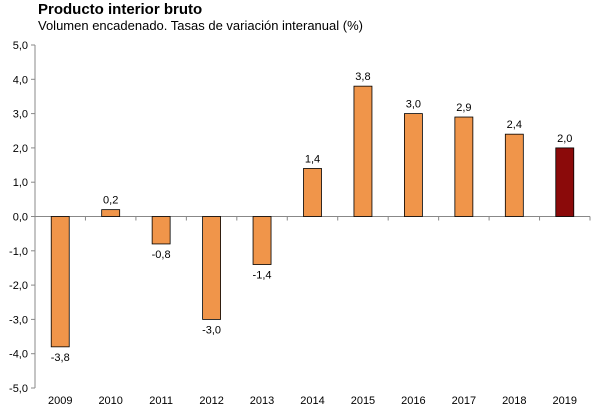  What do you see at coordinates (20, 218) in the screenshot?
I see `y-tick-label: 0,0` at bounding box center [20, 218].